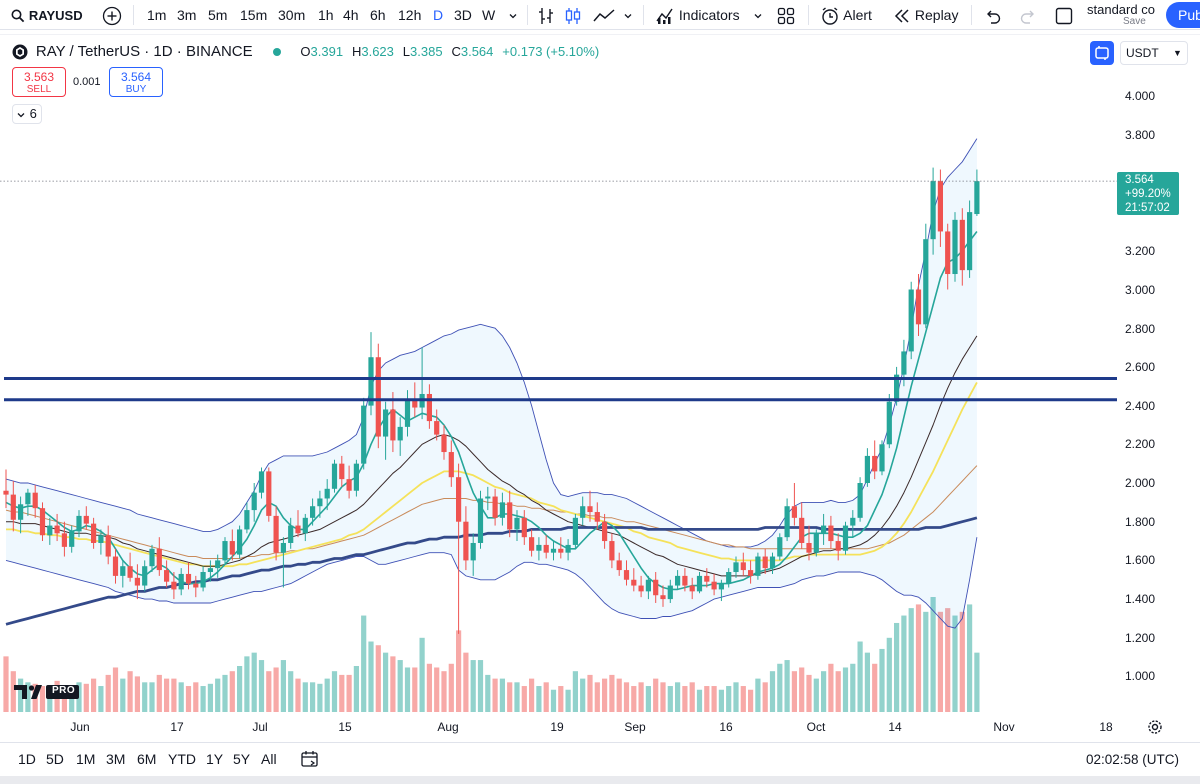  Describe the element at coordinates (1140, 367) in the screenshot. I see `price-label: 2.600` at that location.